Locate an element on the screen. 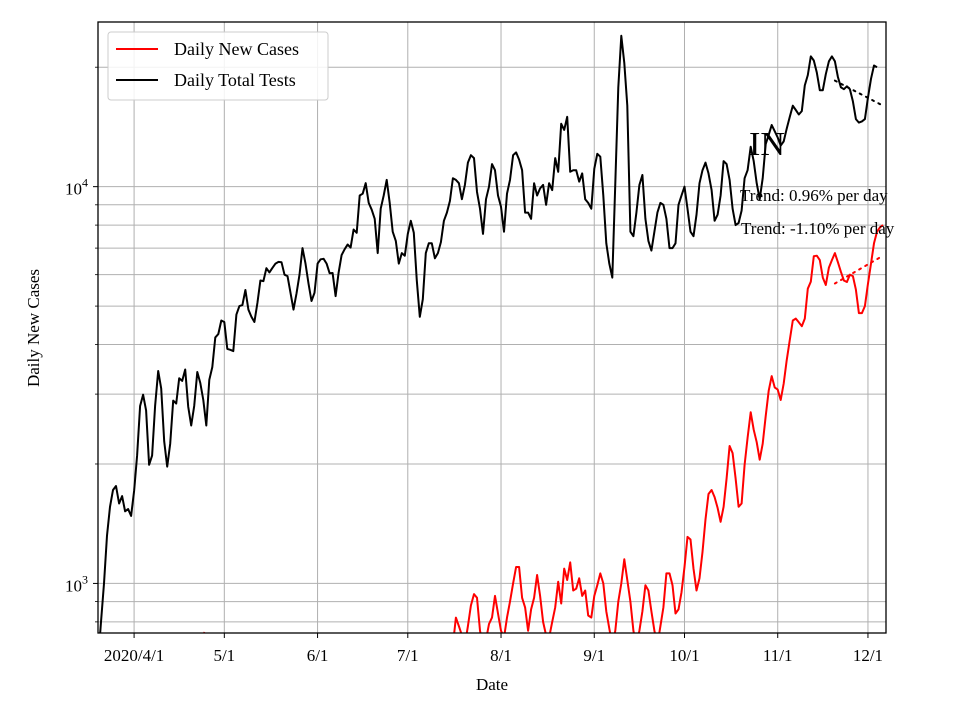  x-axis-label: Date is located at coordinates (492, 684).